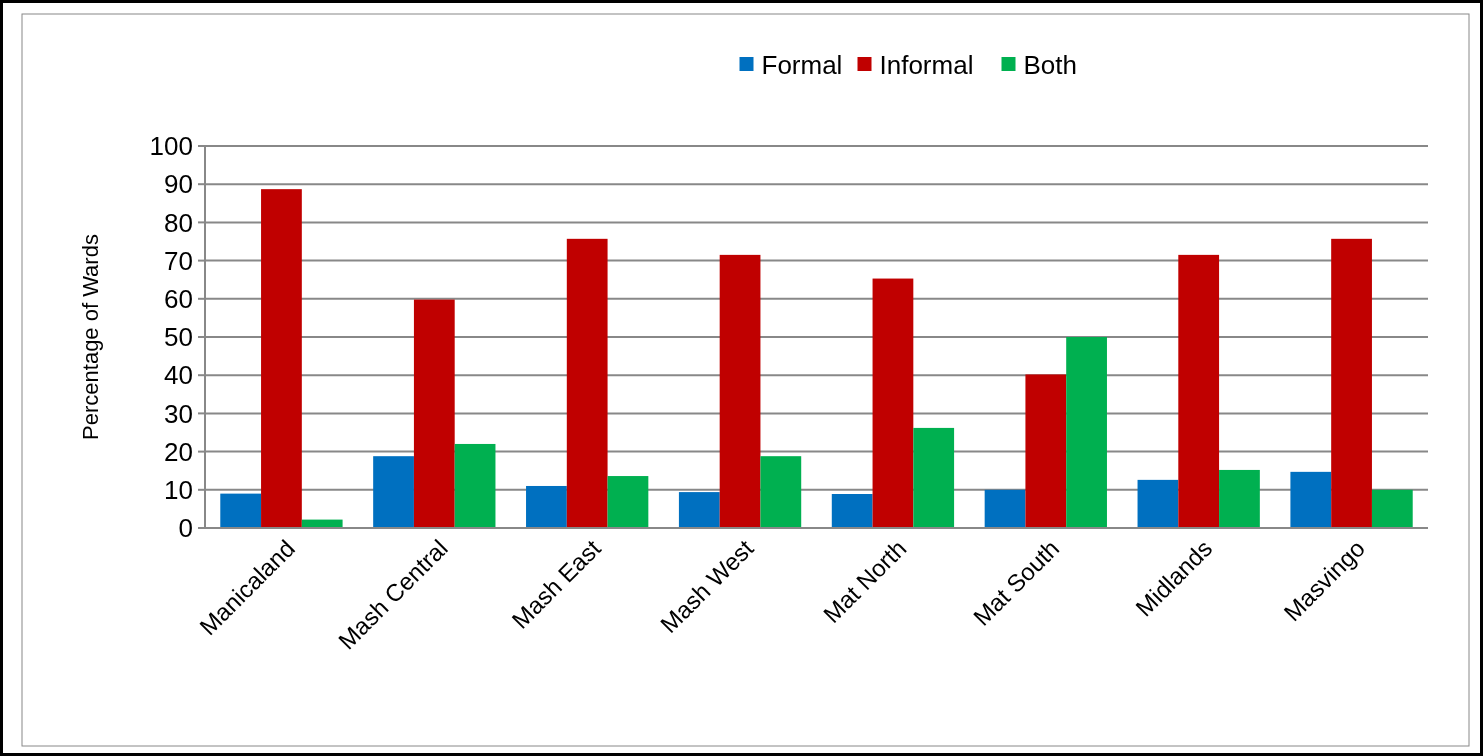 This screenshot has height=756, width=1483. What do you see at coordinates (926, 65) in the screenshot?
I see `legend-label: Informal` at bounding box center [926, 65].